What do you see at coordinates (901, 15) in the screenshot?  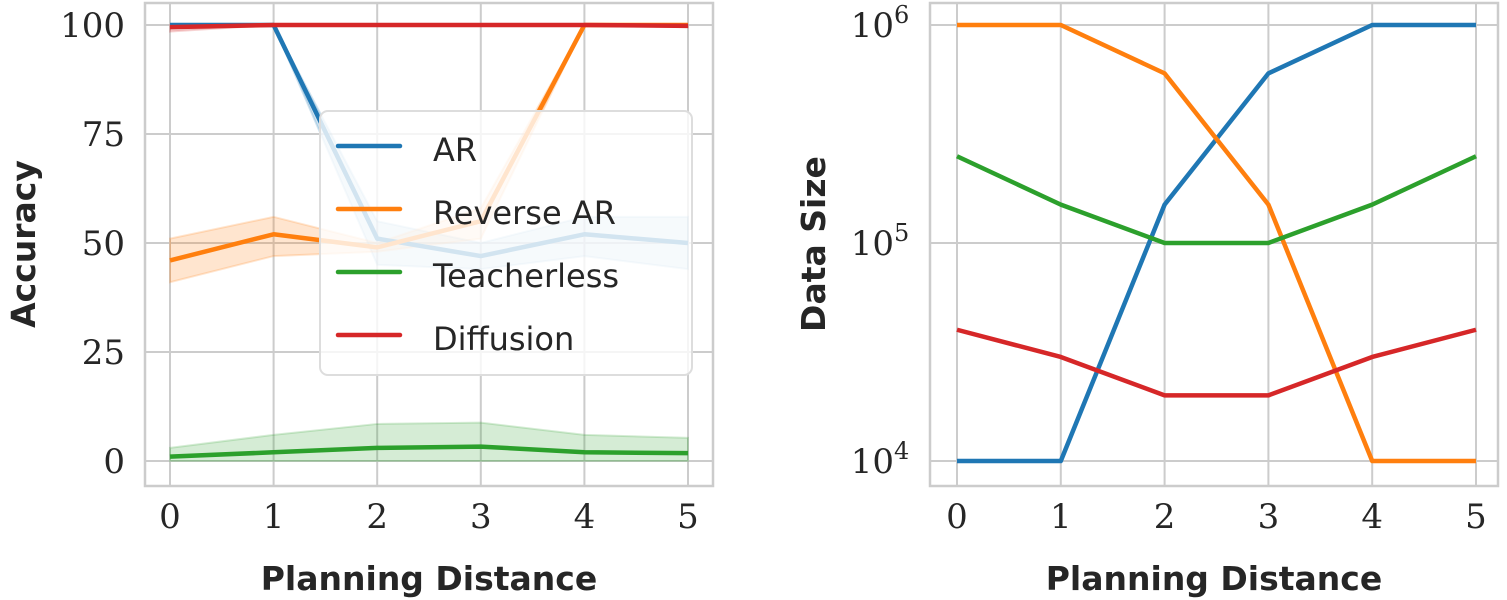 I see `y-tick-exponent: 6` at bounding box center [901, 15].